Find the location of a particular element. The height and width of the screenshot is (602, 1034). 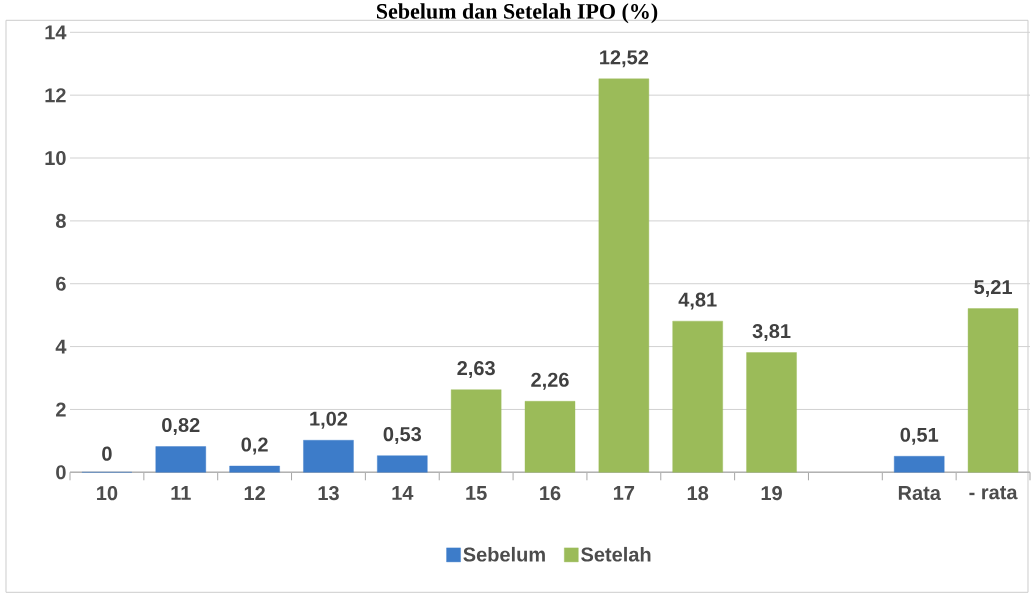

x-tick-label: 16 is located at coordinates (550, 493).